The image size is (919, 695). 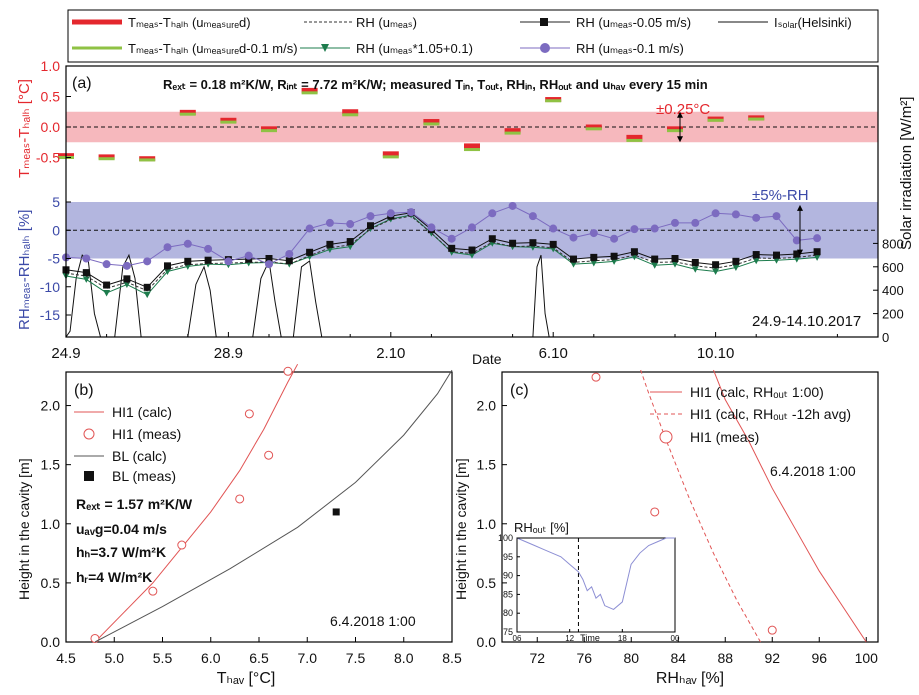 What do you see at coordinates (545, 48) in the screenshot?
I see `legend-swatch-circle` at bounding box center [545, 48].